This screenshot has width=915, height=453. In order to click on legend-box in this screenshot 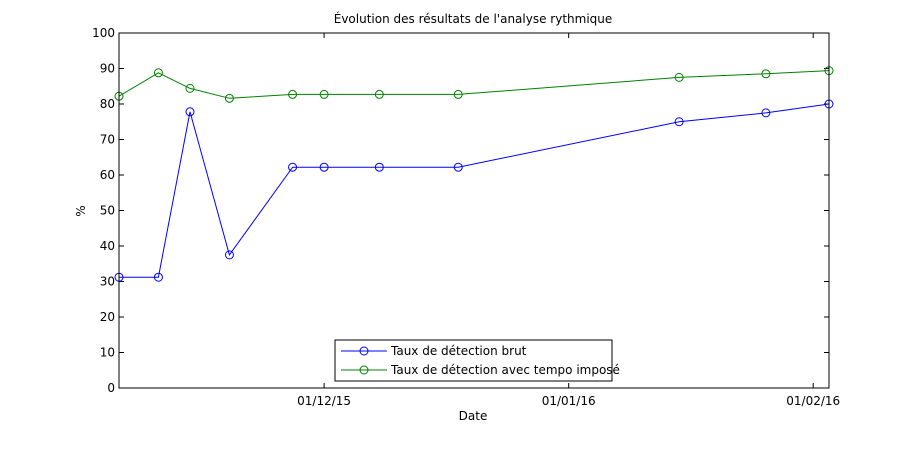, I will do `click(473, 360)`.